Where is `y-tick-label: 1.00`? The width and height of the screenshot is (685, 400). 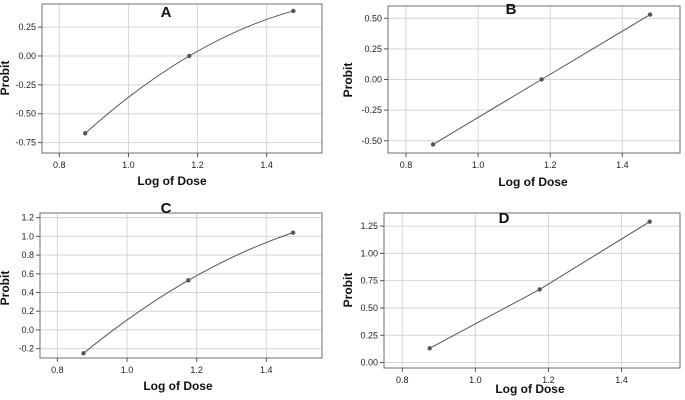
y-tick-label: 1.00 is located at coordinates (369, 253).